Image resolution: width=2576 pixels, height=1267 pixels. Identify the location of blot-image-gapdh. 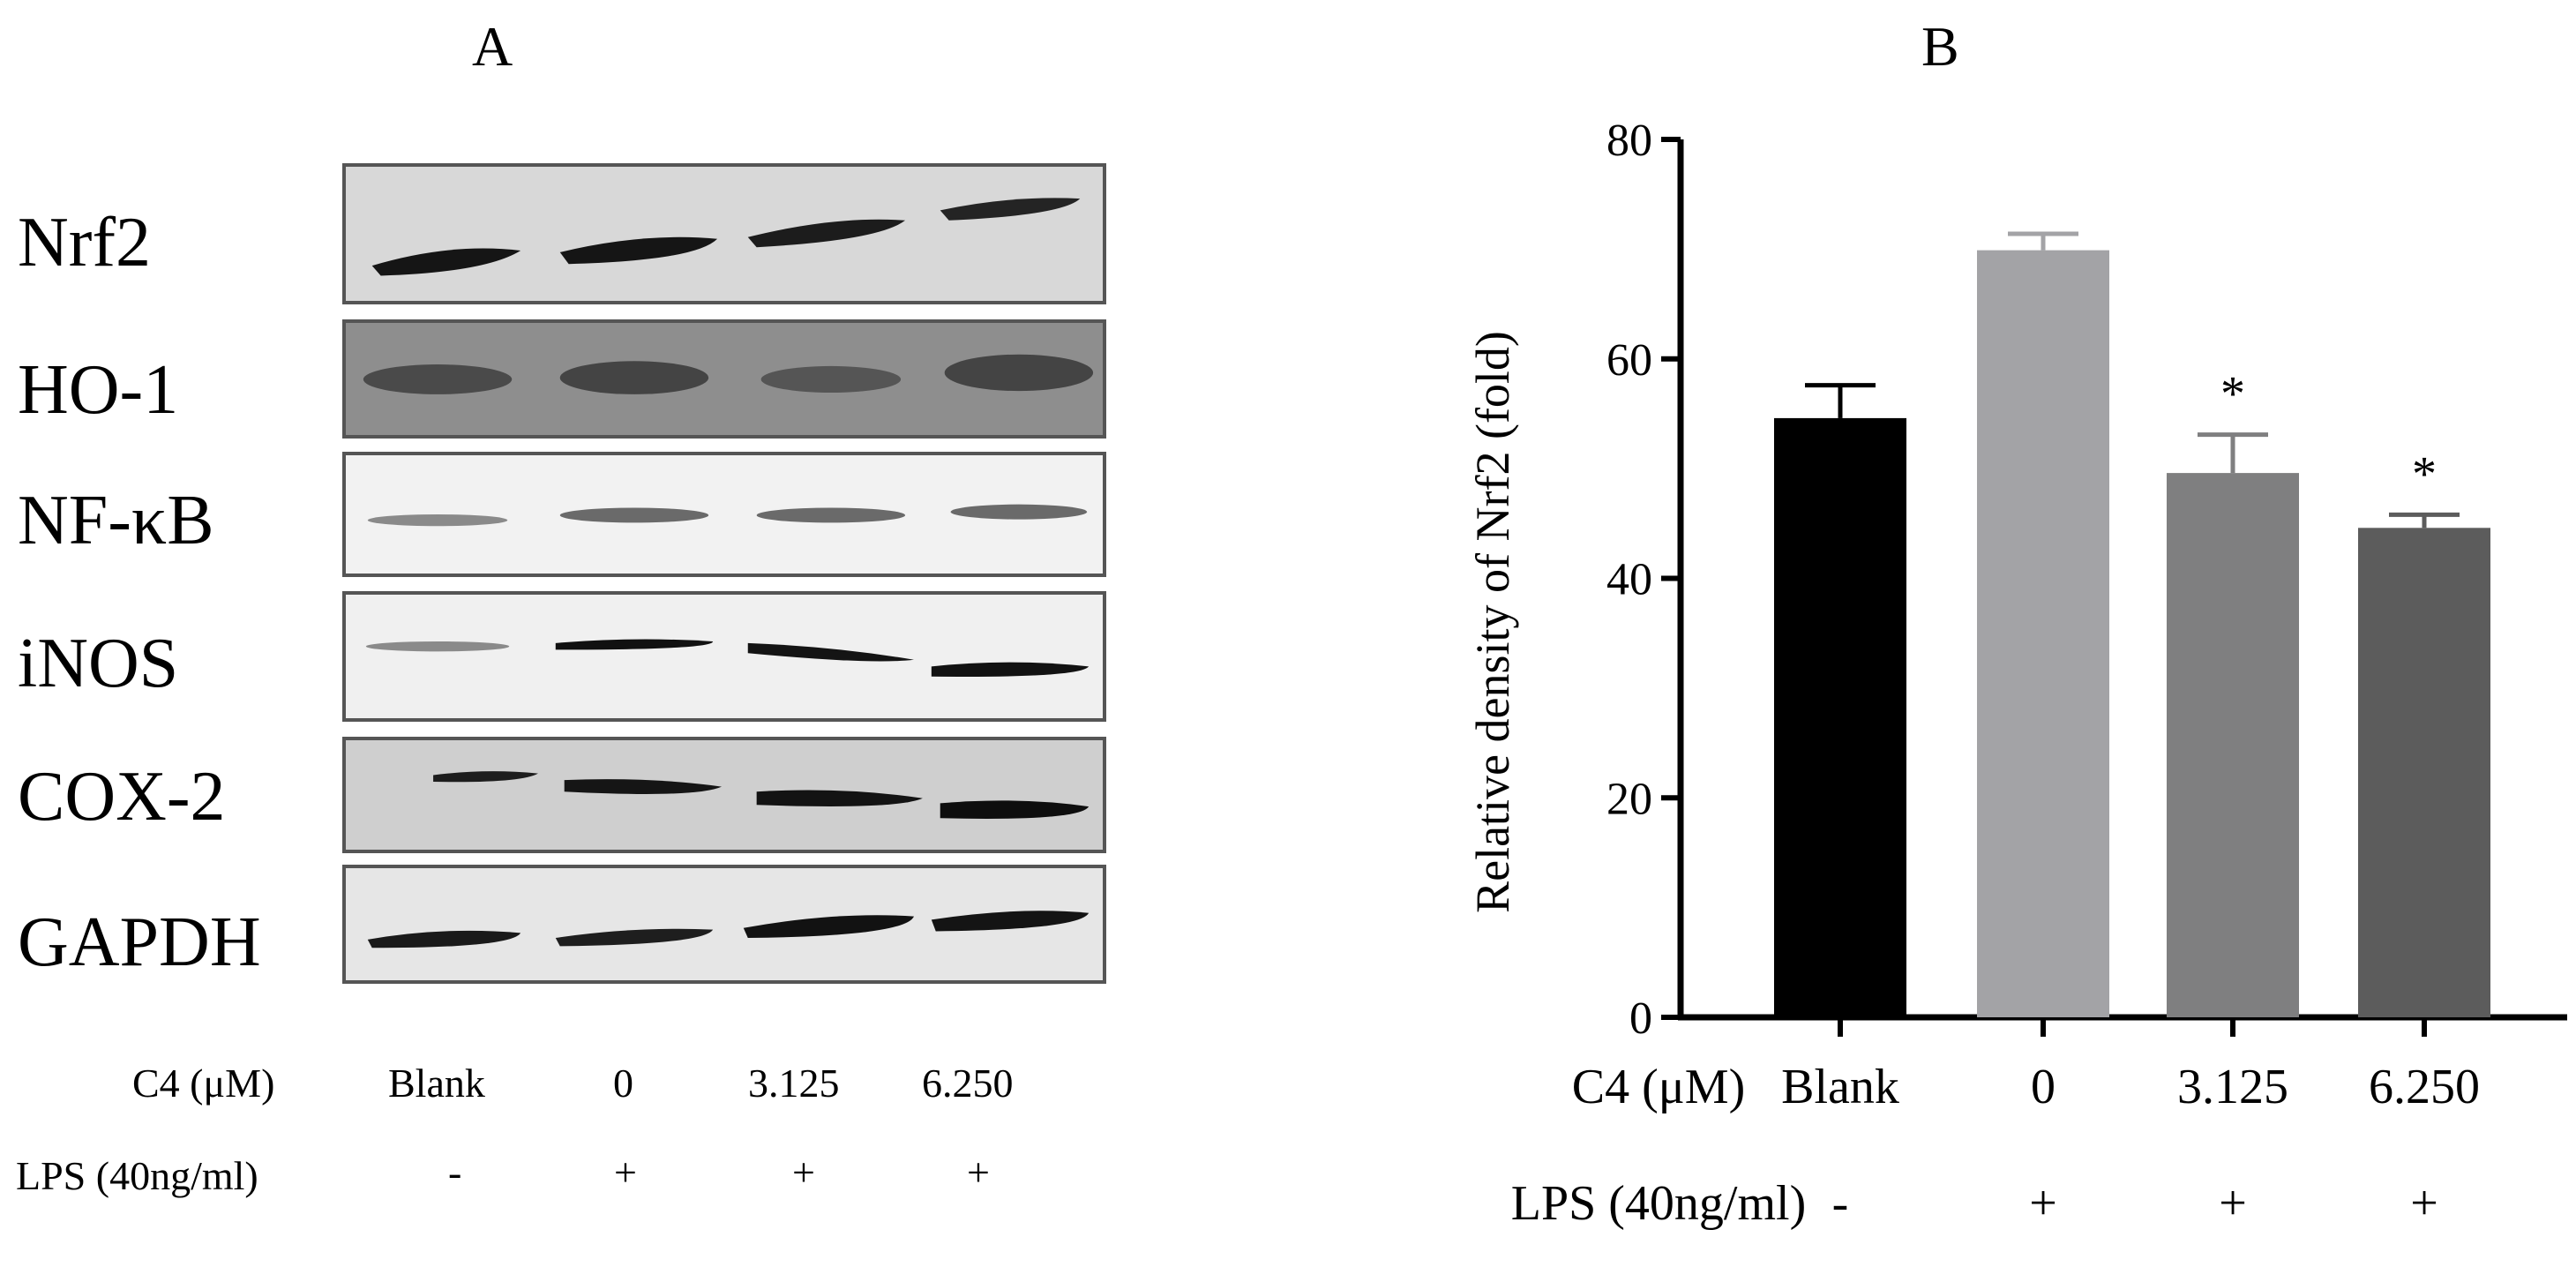
(724, 924).